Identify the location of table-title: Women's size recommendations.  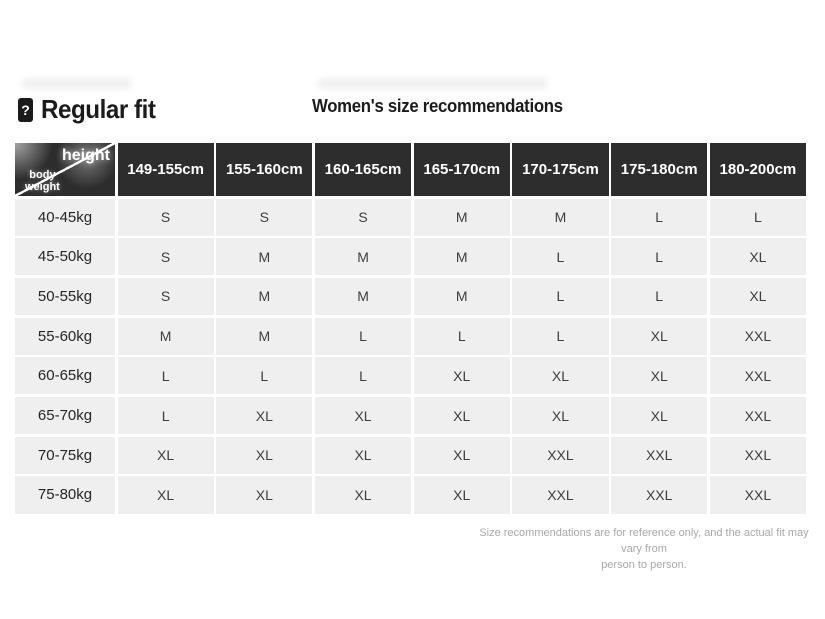
(437, 106).